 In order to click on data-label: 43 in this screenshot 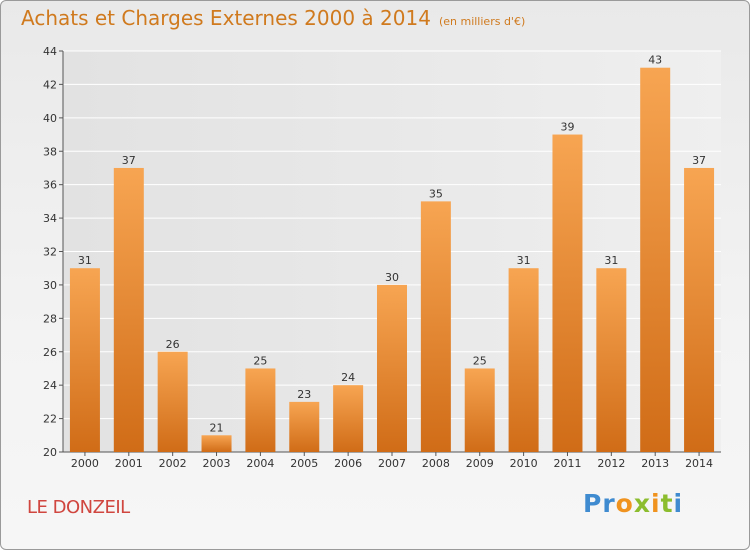, I will do `click(655, 60)`.